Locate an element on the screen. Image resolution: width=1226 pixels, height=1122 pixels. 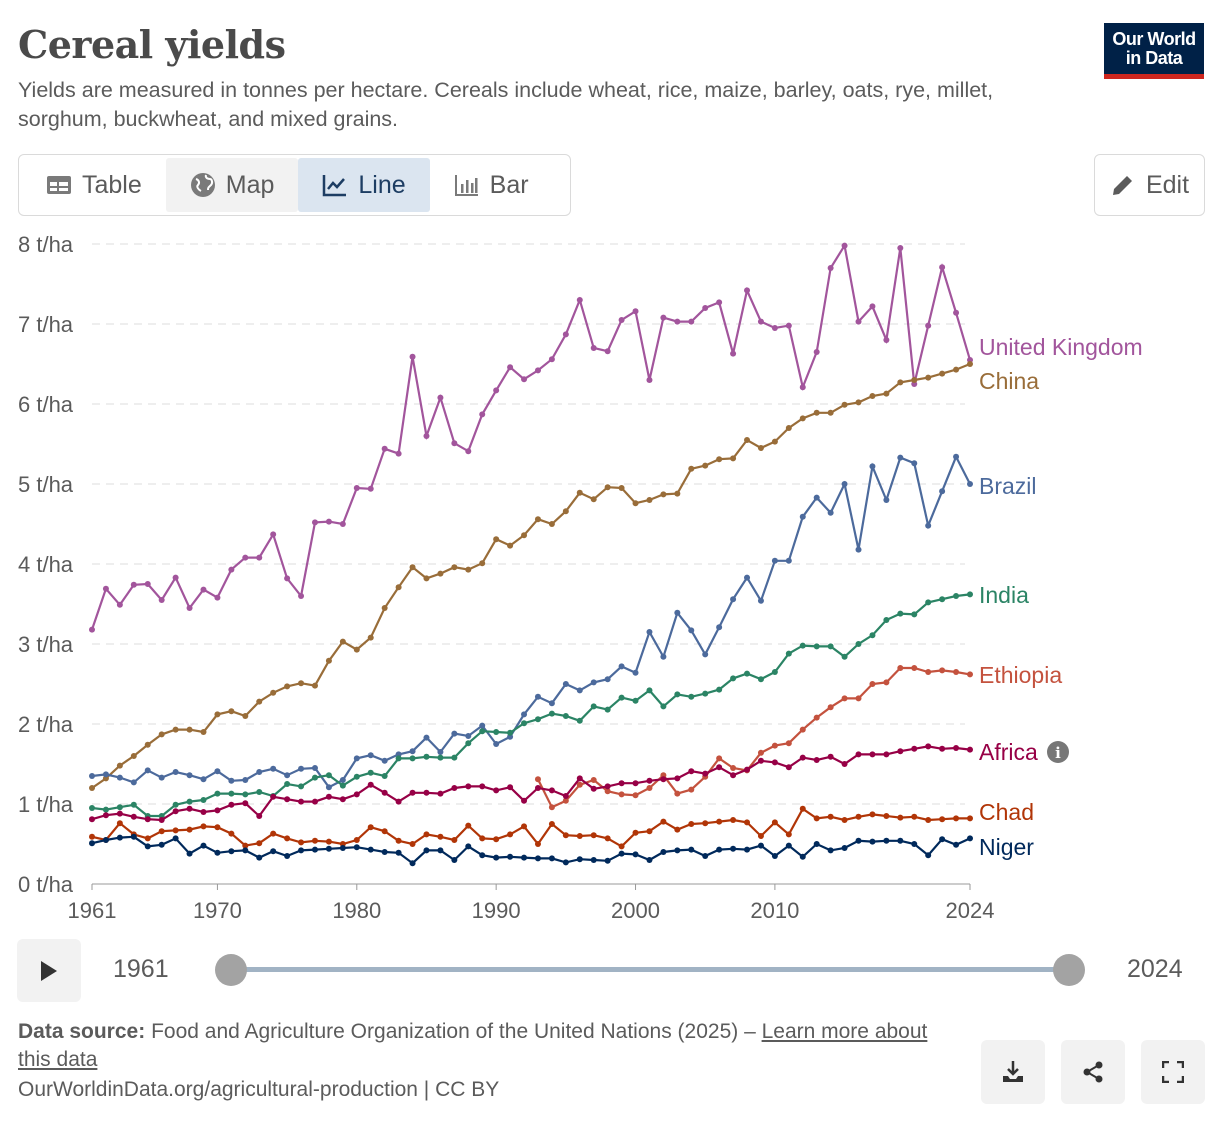
tab-map: Map is located at coordinates (232, 185).